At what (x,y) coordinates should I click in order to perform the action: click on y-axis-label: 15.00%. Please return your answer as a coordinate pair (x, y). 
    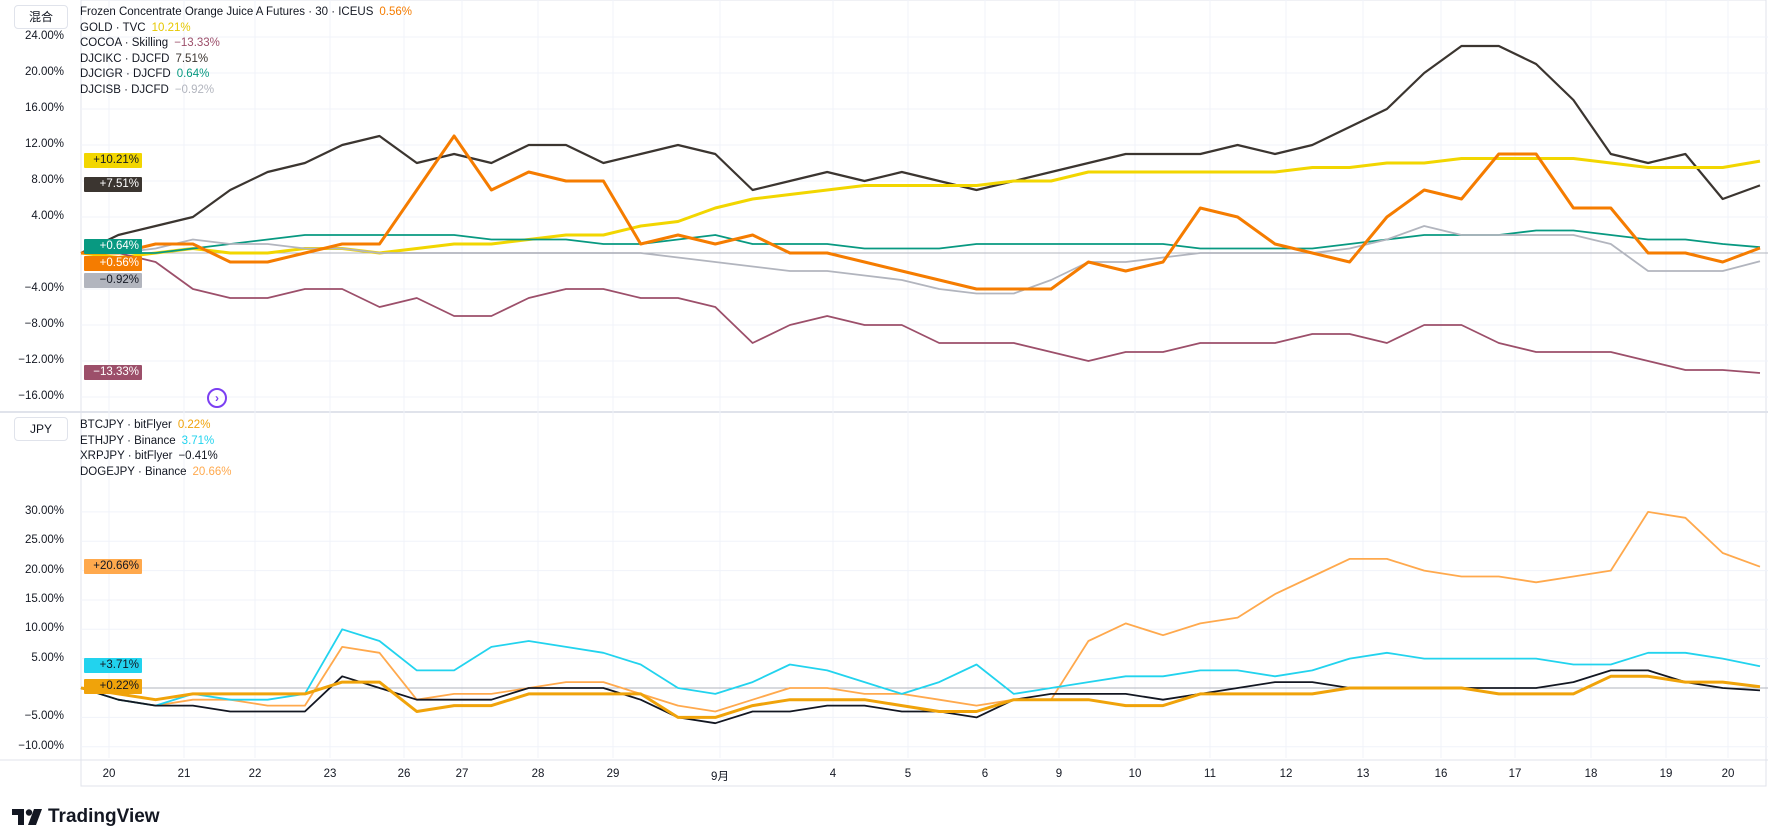
    Looking at the image, I should click on (44, 598).